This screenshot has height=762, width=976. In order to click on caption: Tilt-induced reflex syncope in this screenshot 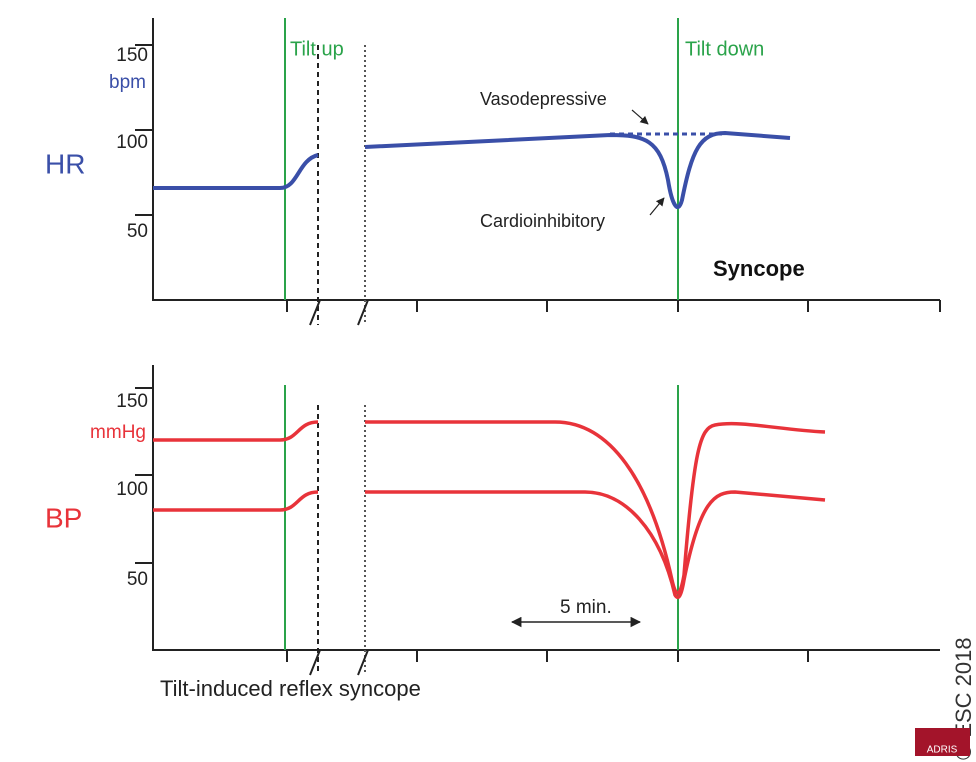, I will do `click(290, 688)`.